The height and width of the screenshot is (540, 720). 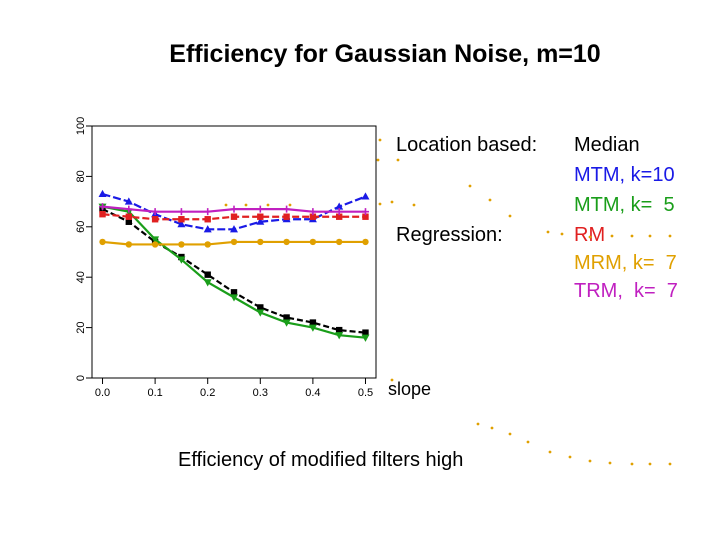 What do you see at coordinates (81, 277) in the screenshot?
I see `y-tick-label: 40` at bounding box center [81, 277].